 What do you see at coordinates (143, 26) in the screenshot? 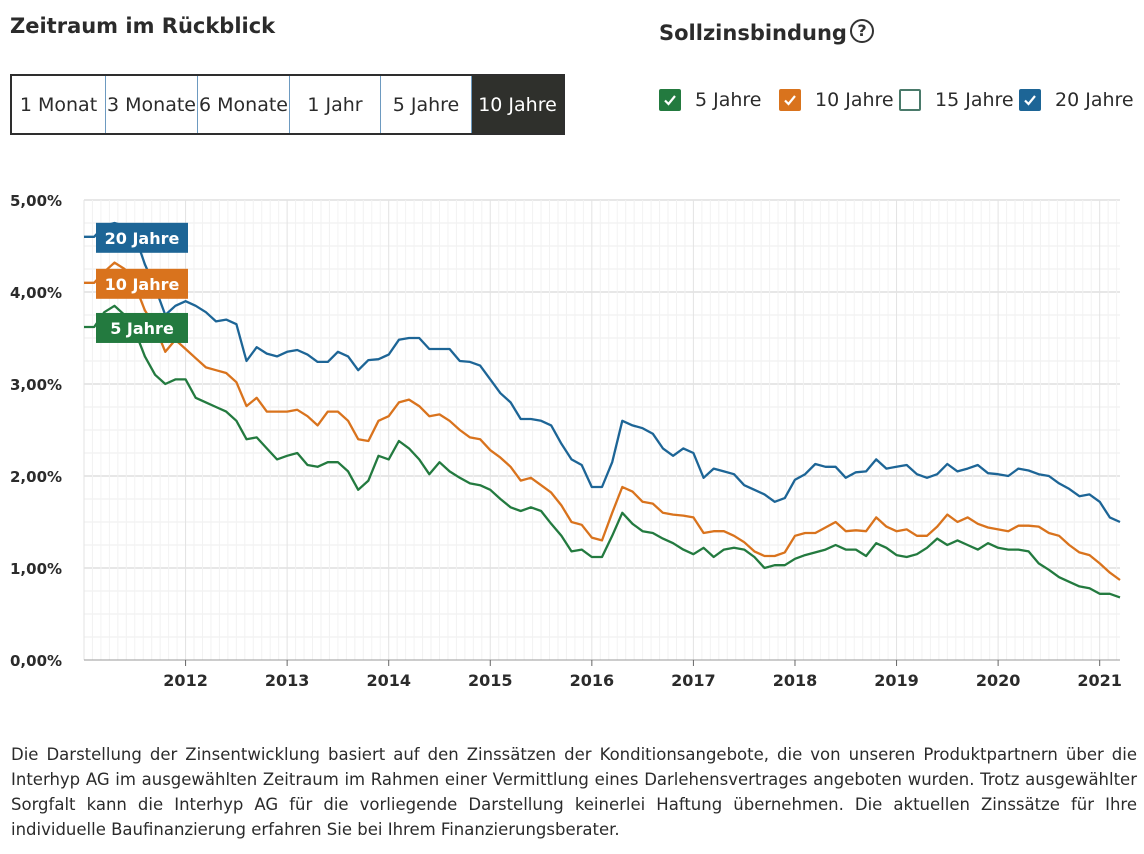
I see `period-heading: Zeitraum im Rückblick` at bounding box center [143, 26].